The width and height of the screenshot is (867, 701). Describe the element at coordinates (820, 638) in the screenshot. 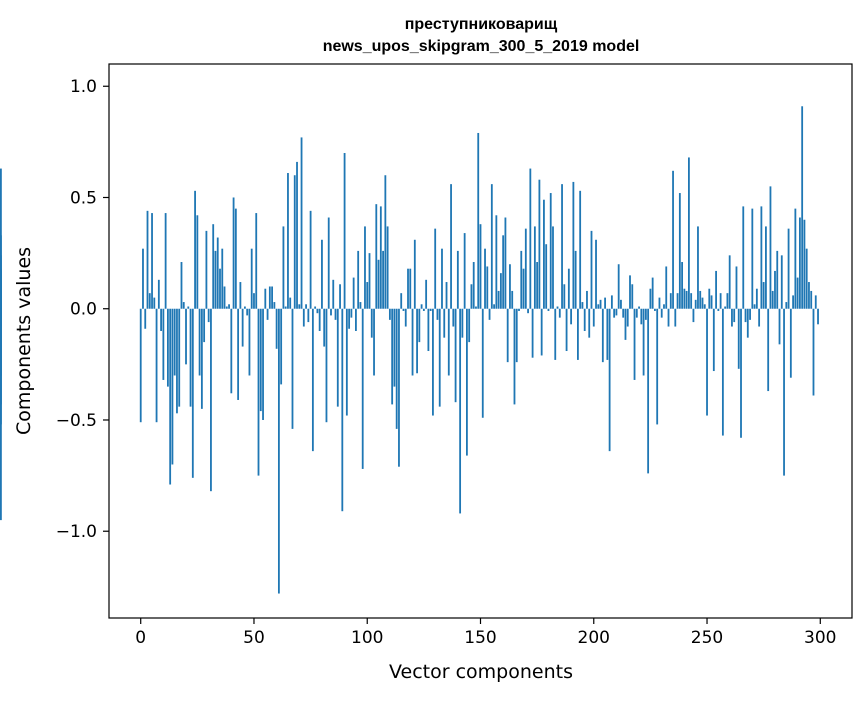

I see `x-tick-label: 300` at that location.